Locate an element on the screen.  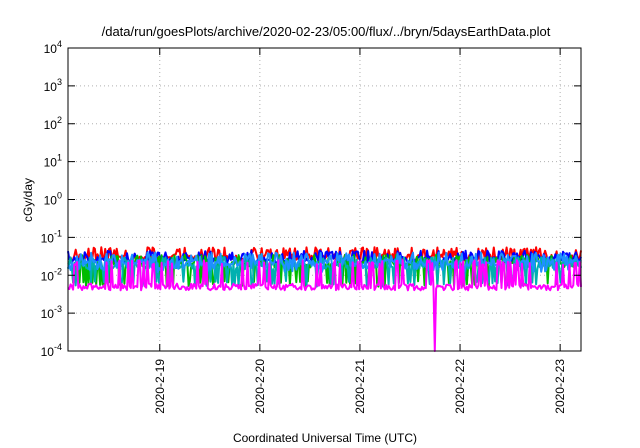
y-tick-label: 10⁻¹ is located at coordinates (51, 236).